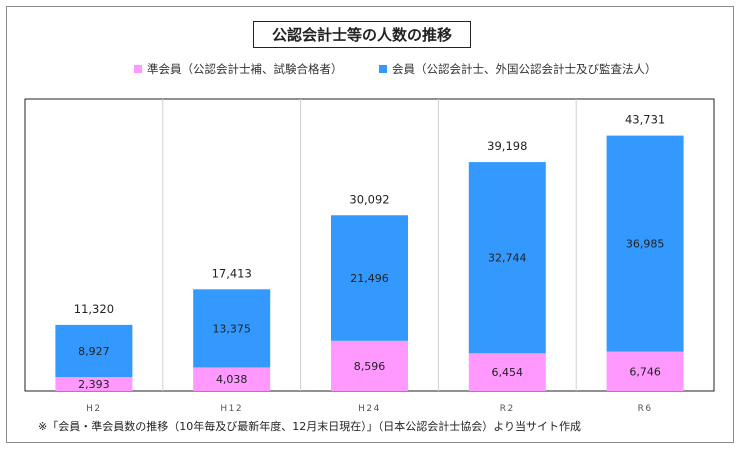 This screenshot has width=742, height=451. I want to click on data-label-member: 21,496, so click(369, 278).